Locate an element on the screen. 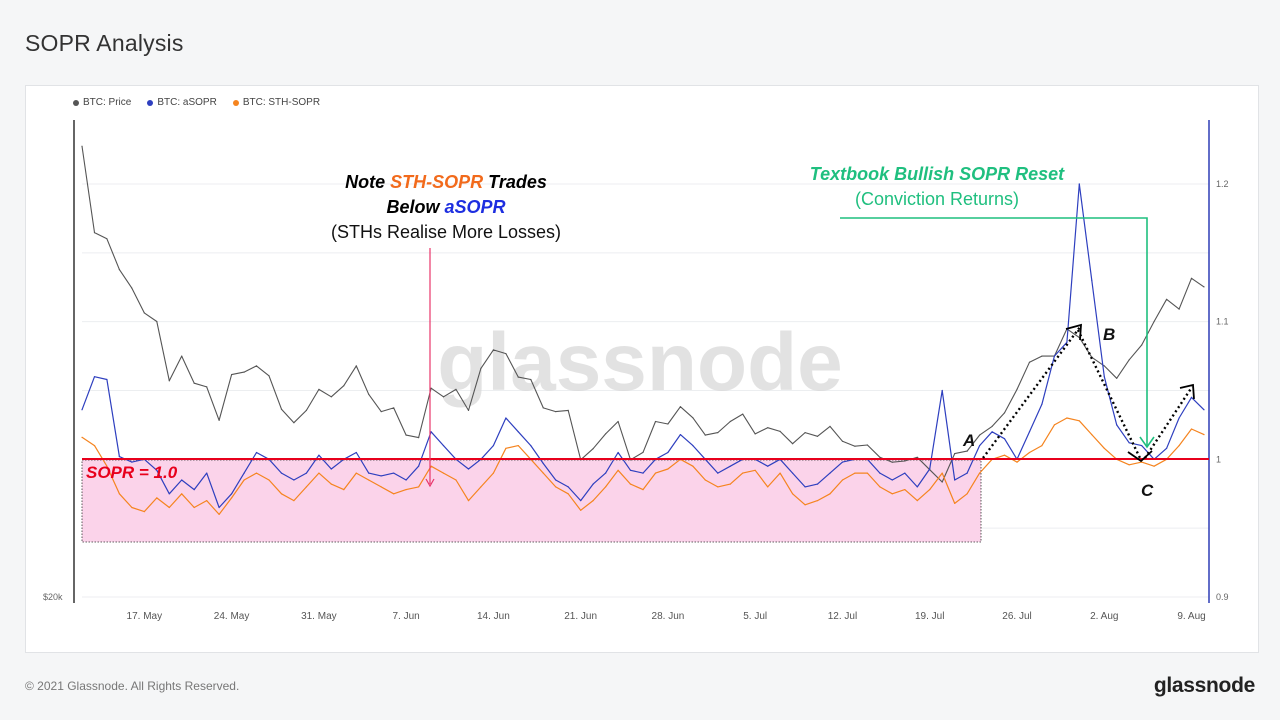  page-title: SOPR Analysis is located at coordinates (104, 43).